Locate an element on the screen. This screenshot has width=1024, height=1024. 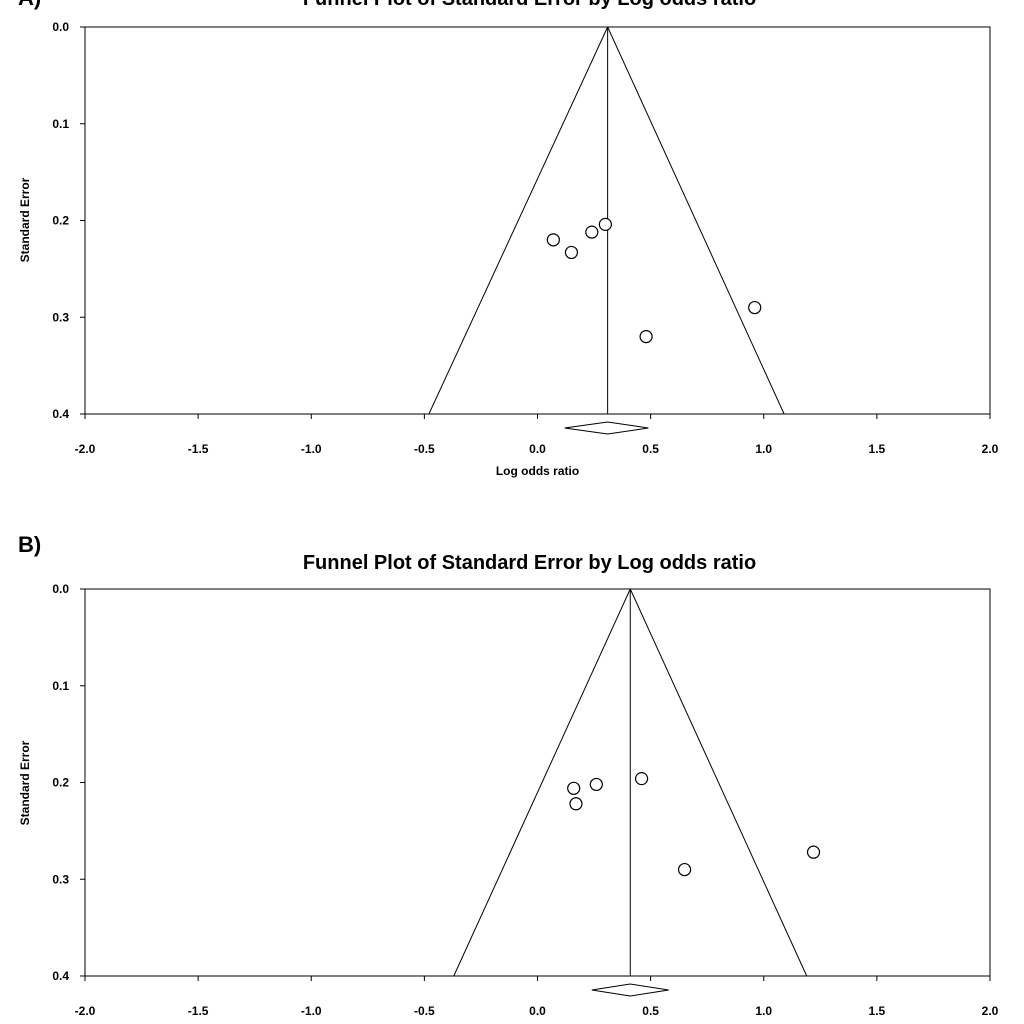
panel-label: B) is located at coordinates (29, 544).